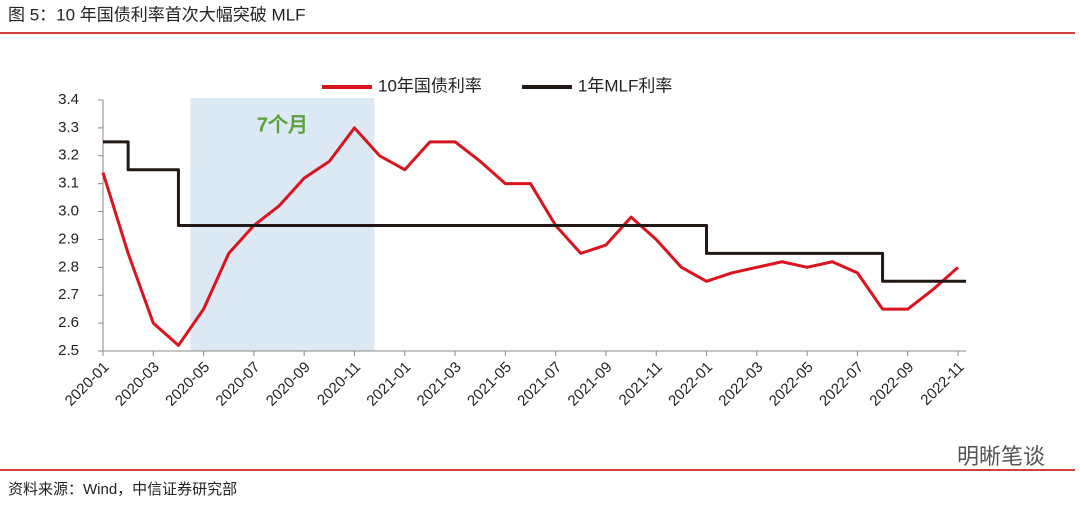 The height and width of the screenshot is (506, 1080). I want to click on y-tick-label: 3.4, so click(68, 99).